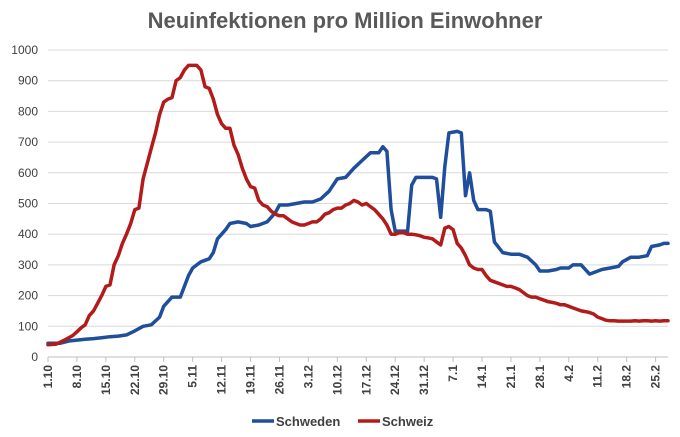 This screenshot has height=437, width=680. Describe the element at coordinates (77, 377) in the screenshot. I see `x-tick-label: 8.10` at that location.